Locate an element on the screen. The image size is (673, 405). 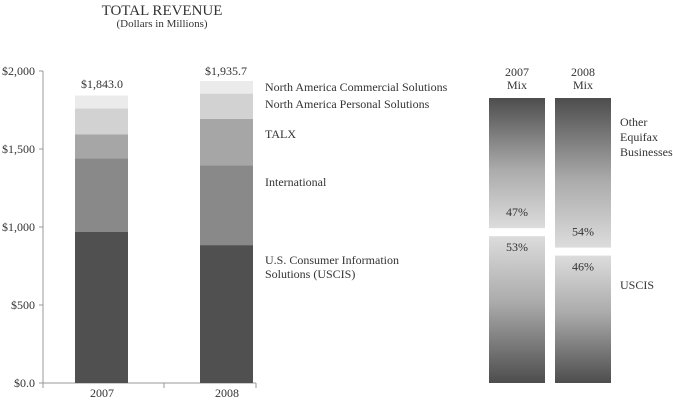
x-label-2007: 2007 is located at coordinates (102, 393).